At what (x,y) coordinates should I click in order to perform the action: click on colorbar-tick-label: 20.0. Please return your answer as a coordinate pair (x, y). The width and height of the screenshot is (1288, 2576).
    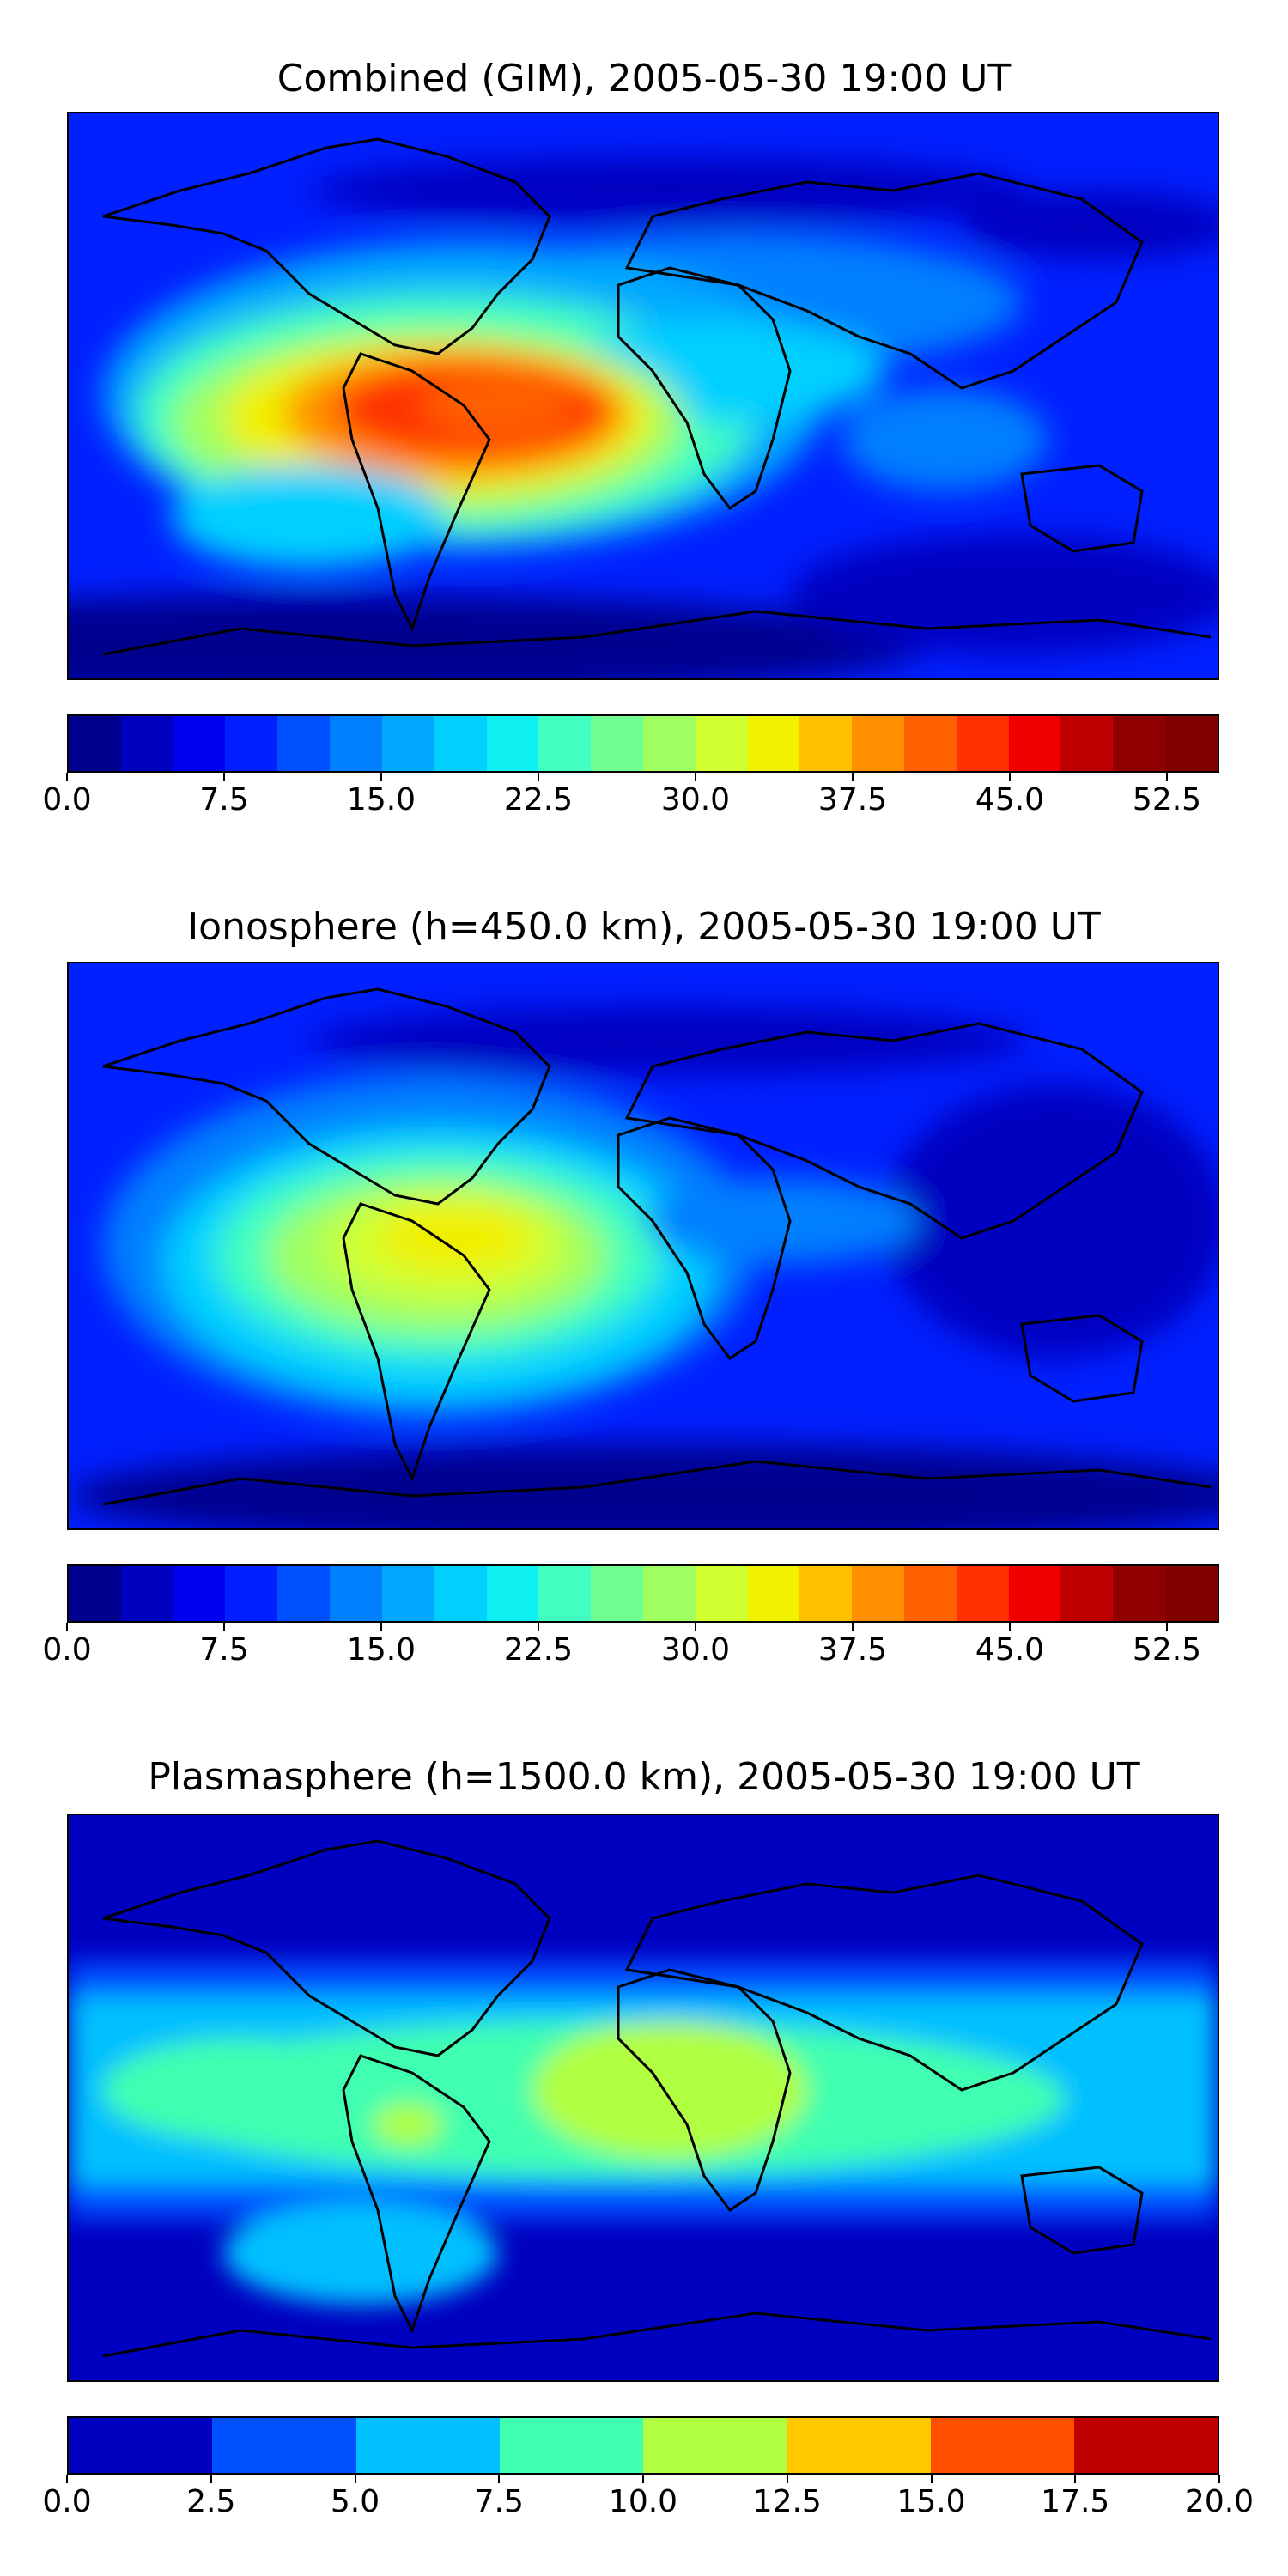
    Looking at the image, I should click on (1219, 2501).